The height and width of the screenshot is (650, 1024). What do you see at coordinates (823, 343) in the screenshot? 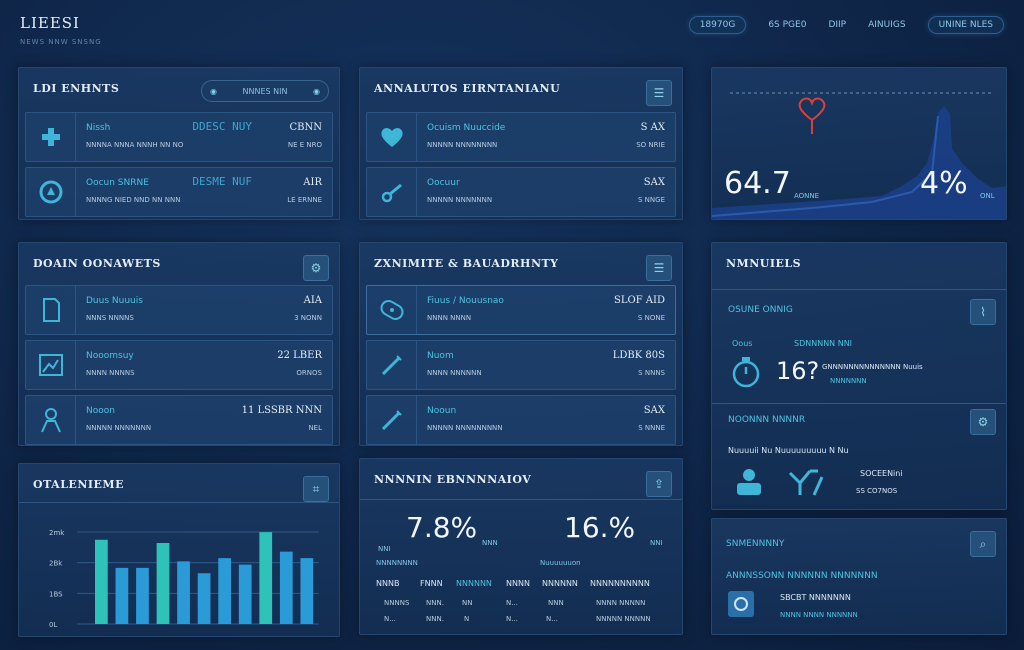
I see `label-b: SDNNNNN NNI` at bounding box center [823, 343].